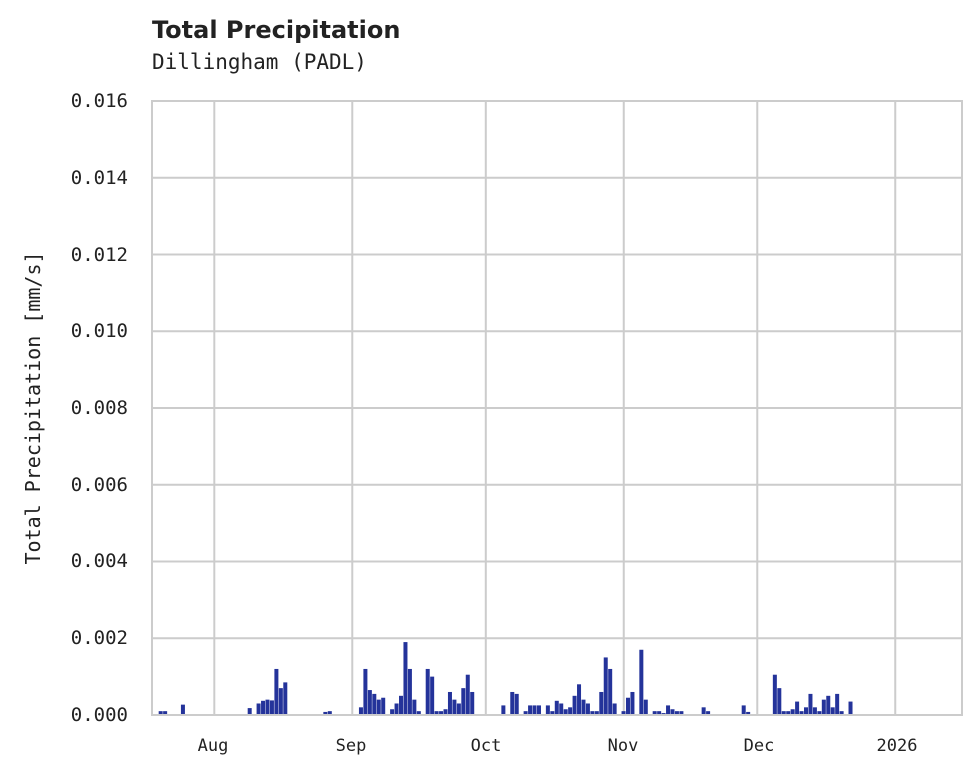 The image size is (980, 780). I want to click on chart-title: Total Precipitation, so click(276, 30).